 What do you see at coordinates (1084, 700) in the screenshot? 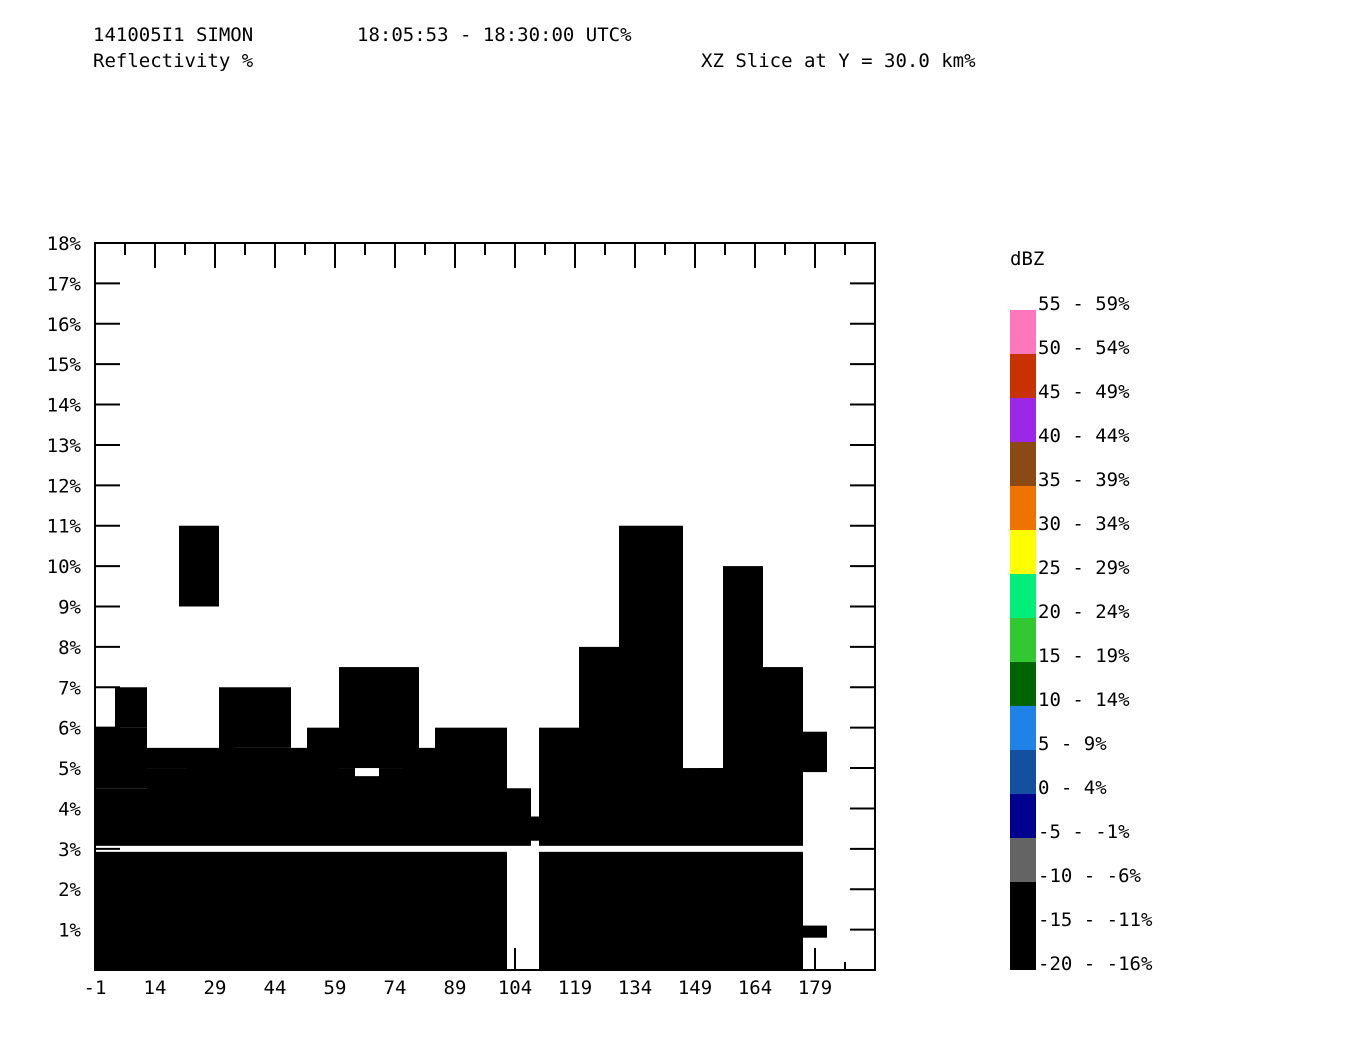
I see `legend-label: 10 - 14%` at bounding box center [1084, 700].